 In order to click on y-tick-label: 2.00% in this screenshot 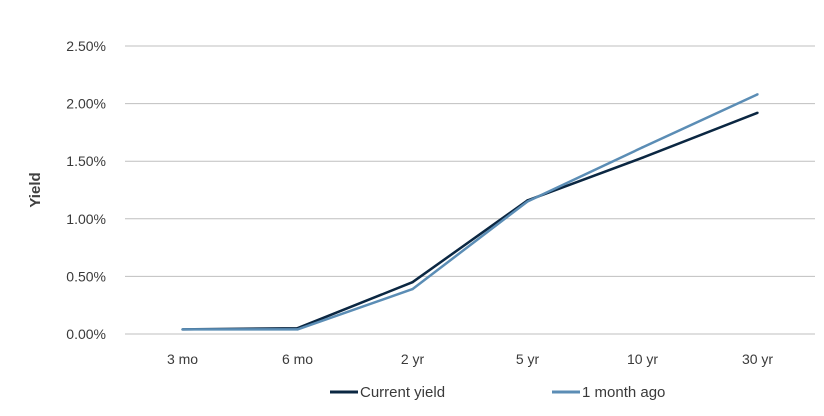, I will do `click(86, 104)`.